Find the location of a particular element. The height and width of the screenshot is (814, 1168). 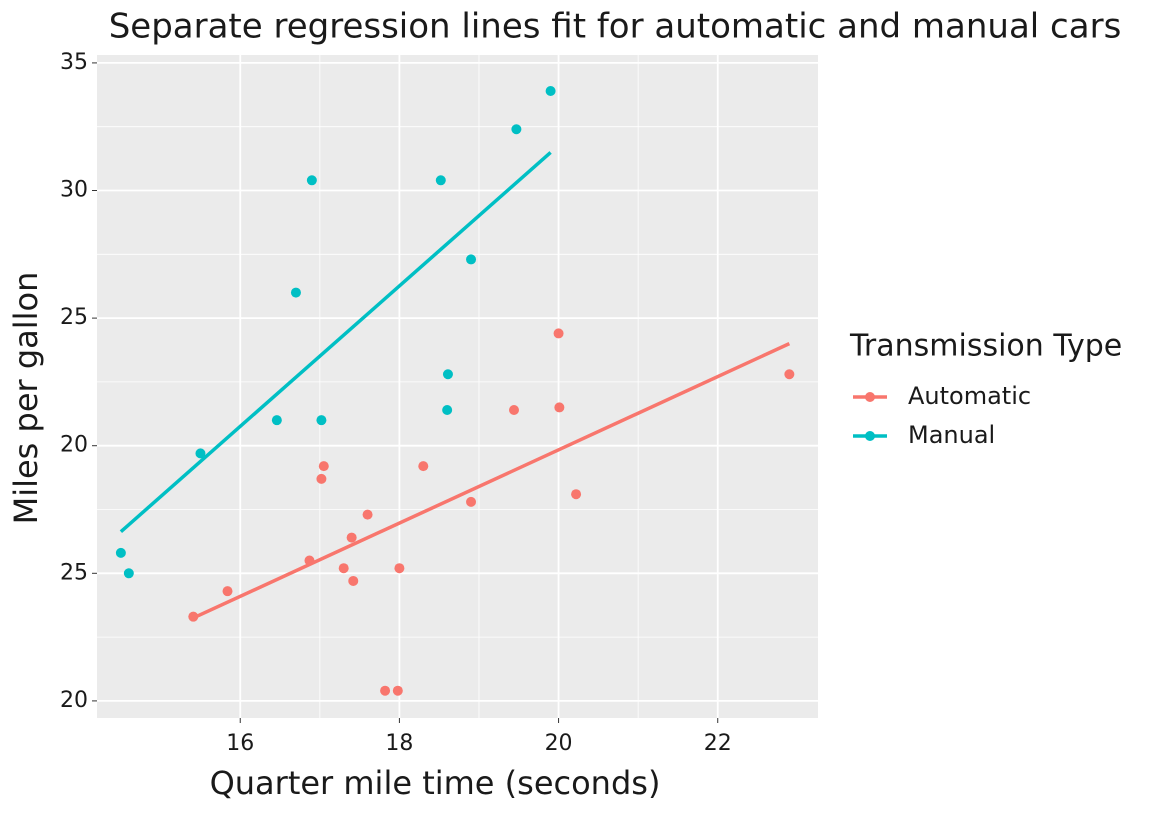

legend-title: Transmission Type is located at coordinates (985, 346).